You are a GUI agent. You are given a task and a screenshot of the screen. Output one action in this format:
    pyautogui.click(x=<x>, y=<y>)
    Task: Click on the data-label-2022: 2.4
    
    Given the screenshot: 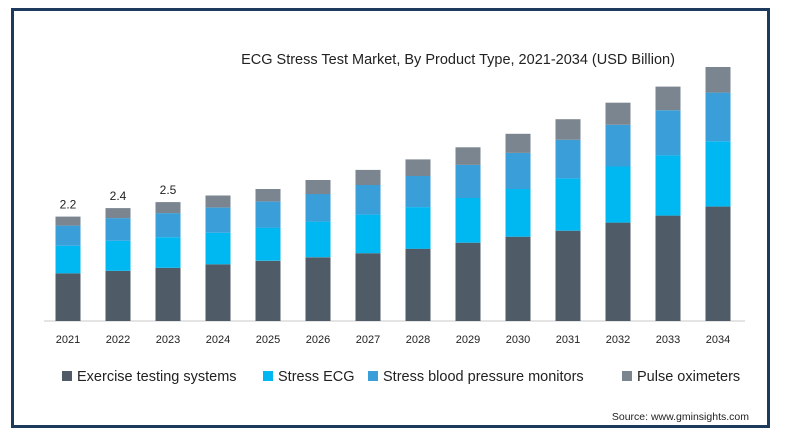 What is the action you would take?
    pyautogui.click(x=118, y=196)
    